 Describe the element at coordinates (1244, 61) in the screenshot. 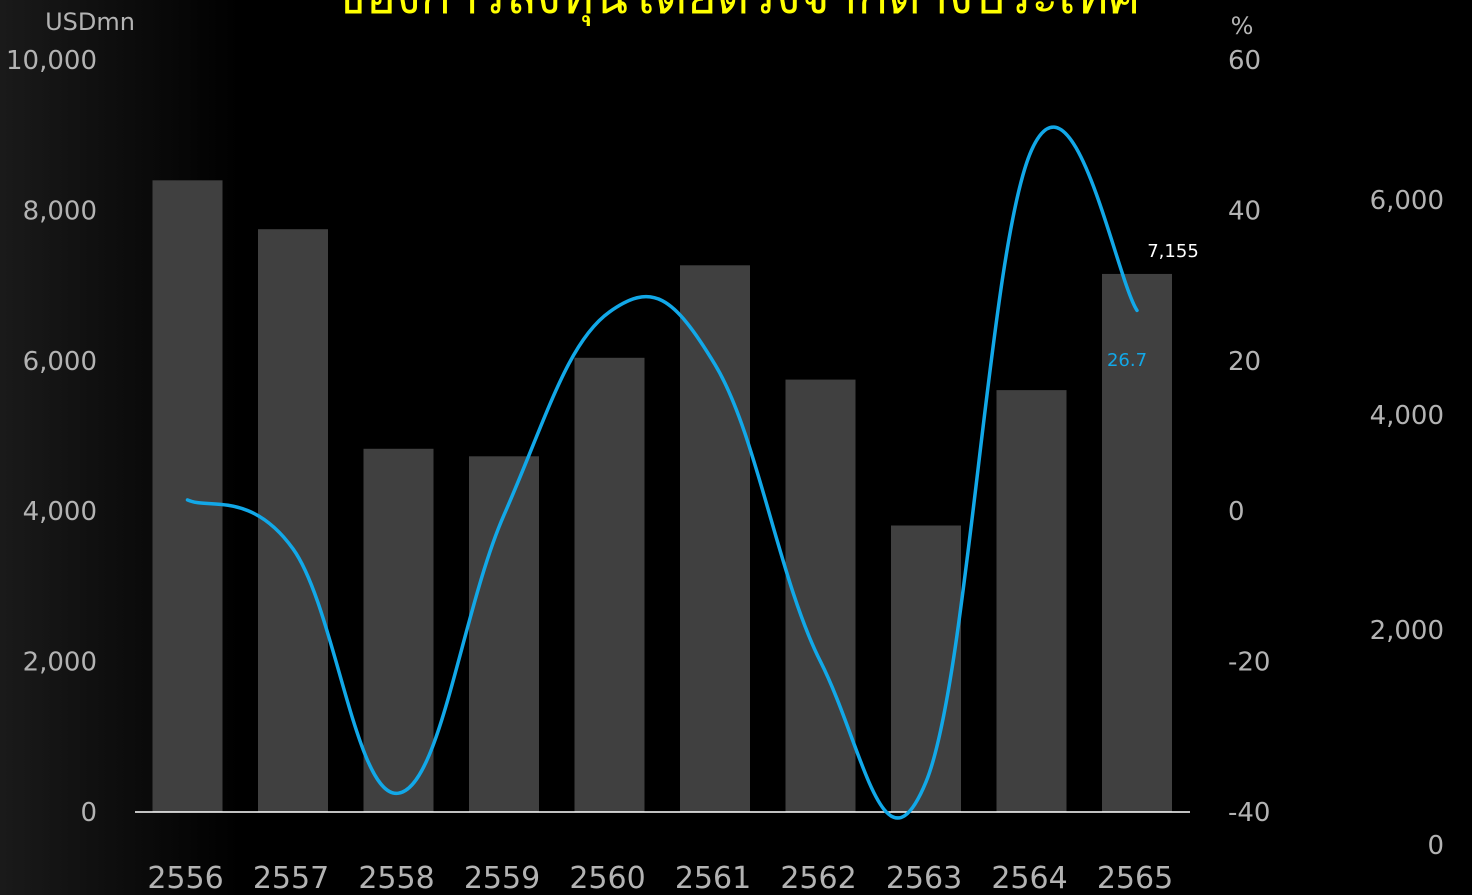

I see `right-tick-label: 60` at that location.